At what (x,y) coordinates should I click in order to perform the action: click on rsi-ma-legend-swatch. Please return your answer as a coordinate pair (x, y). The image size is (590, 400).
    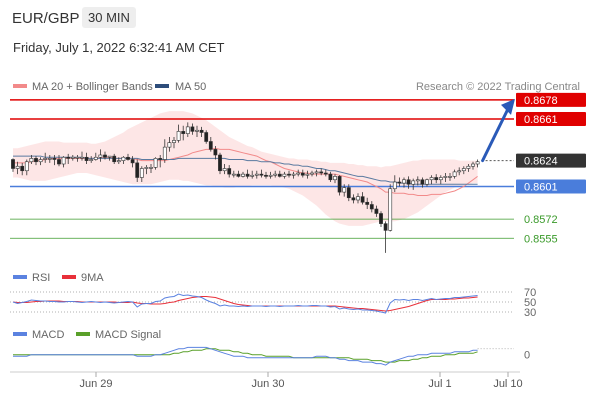
    Looking at the image, I should click on (69, 277).